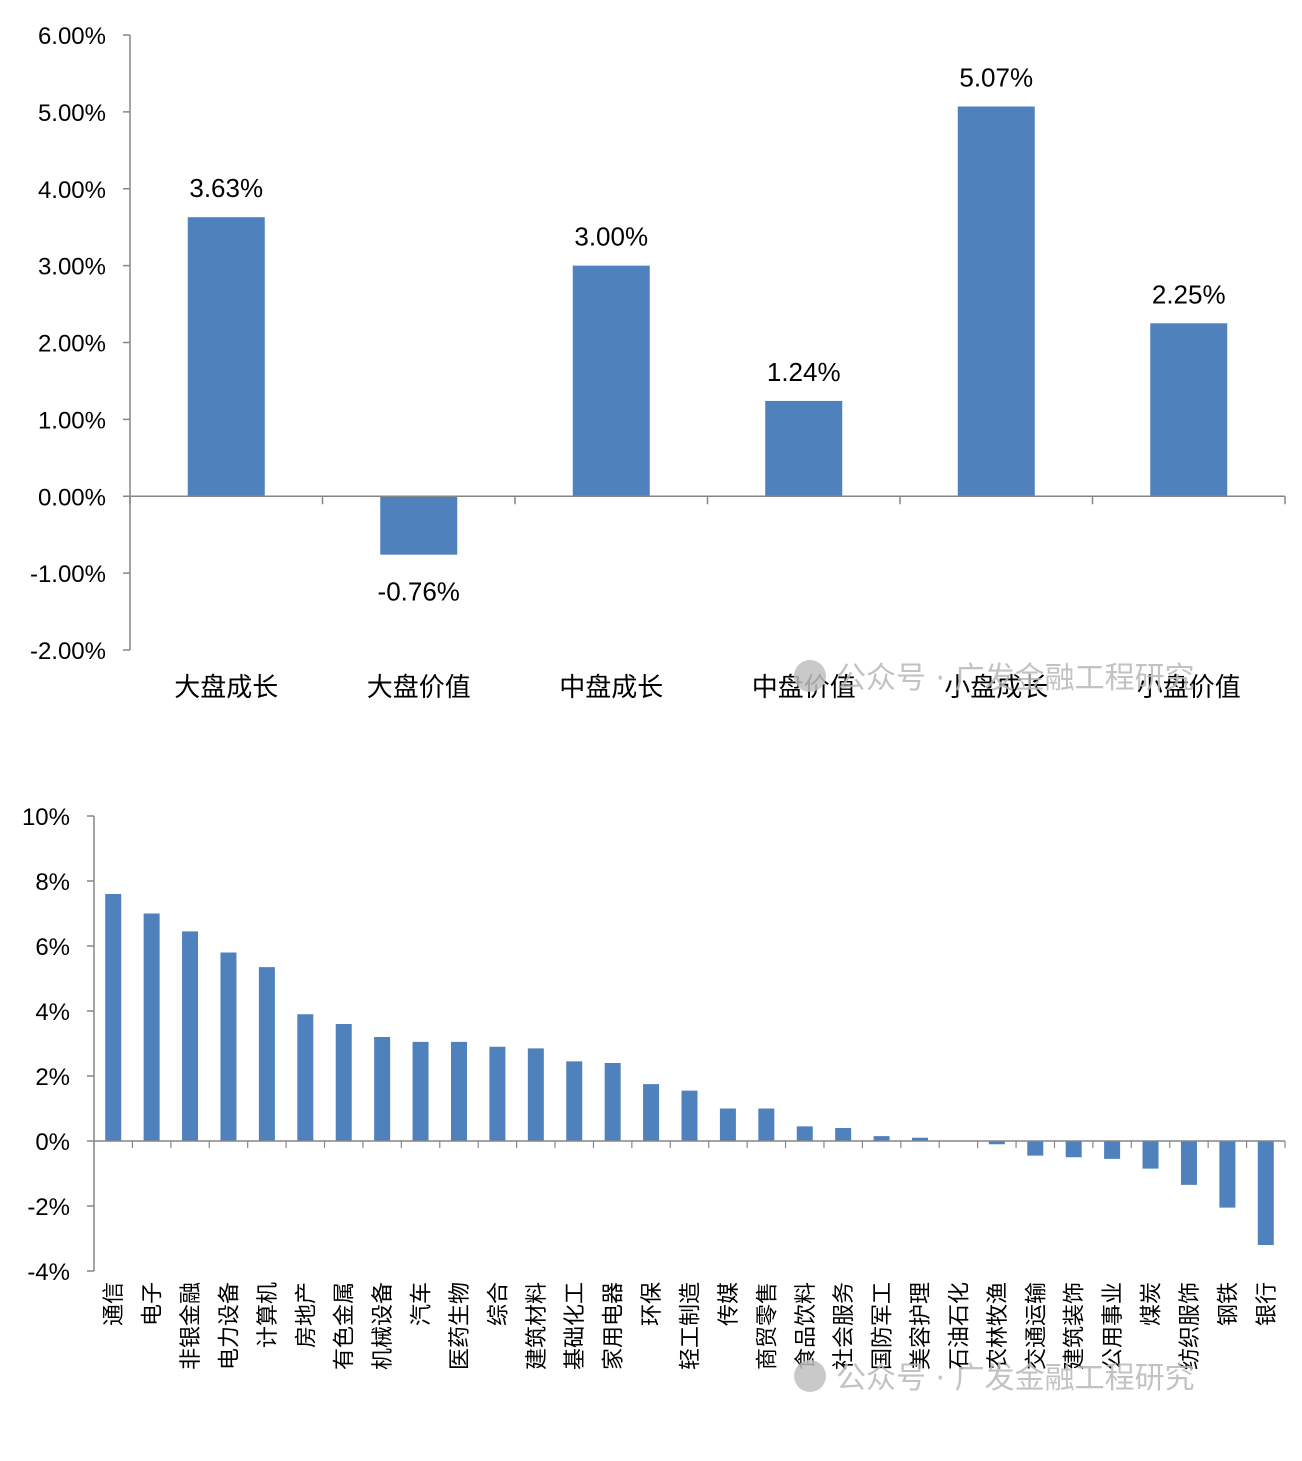  Describe the element at coordinates (844, 1326) in the screenshot. I see `category-label: 社会服务` at that location.